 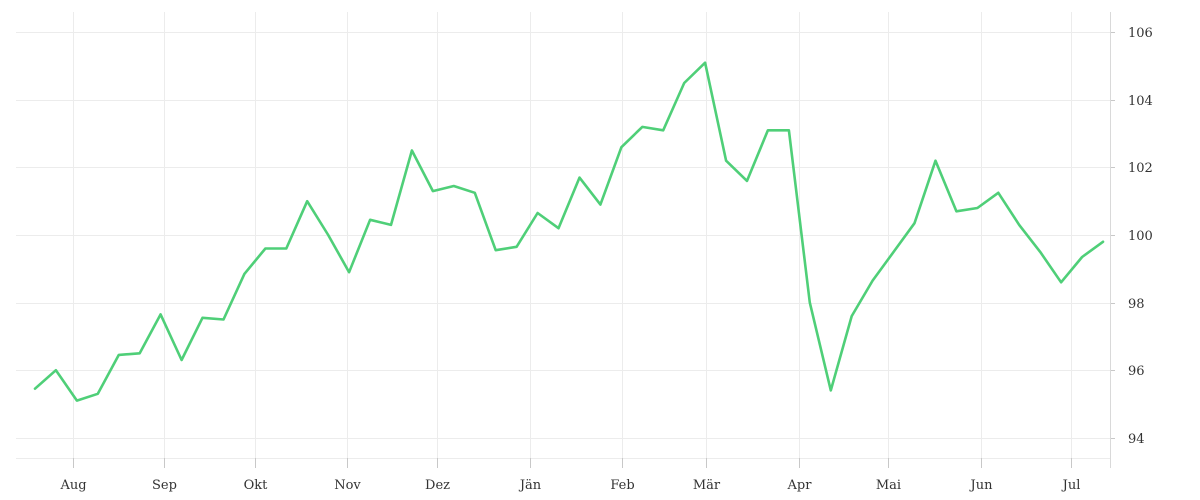 What do you see at coordinates (256, 485) in the screenshot?
I see `x-tick-label: Okt` at bounding box center [256, 485].